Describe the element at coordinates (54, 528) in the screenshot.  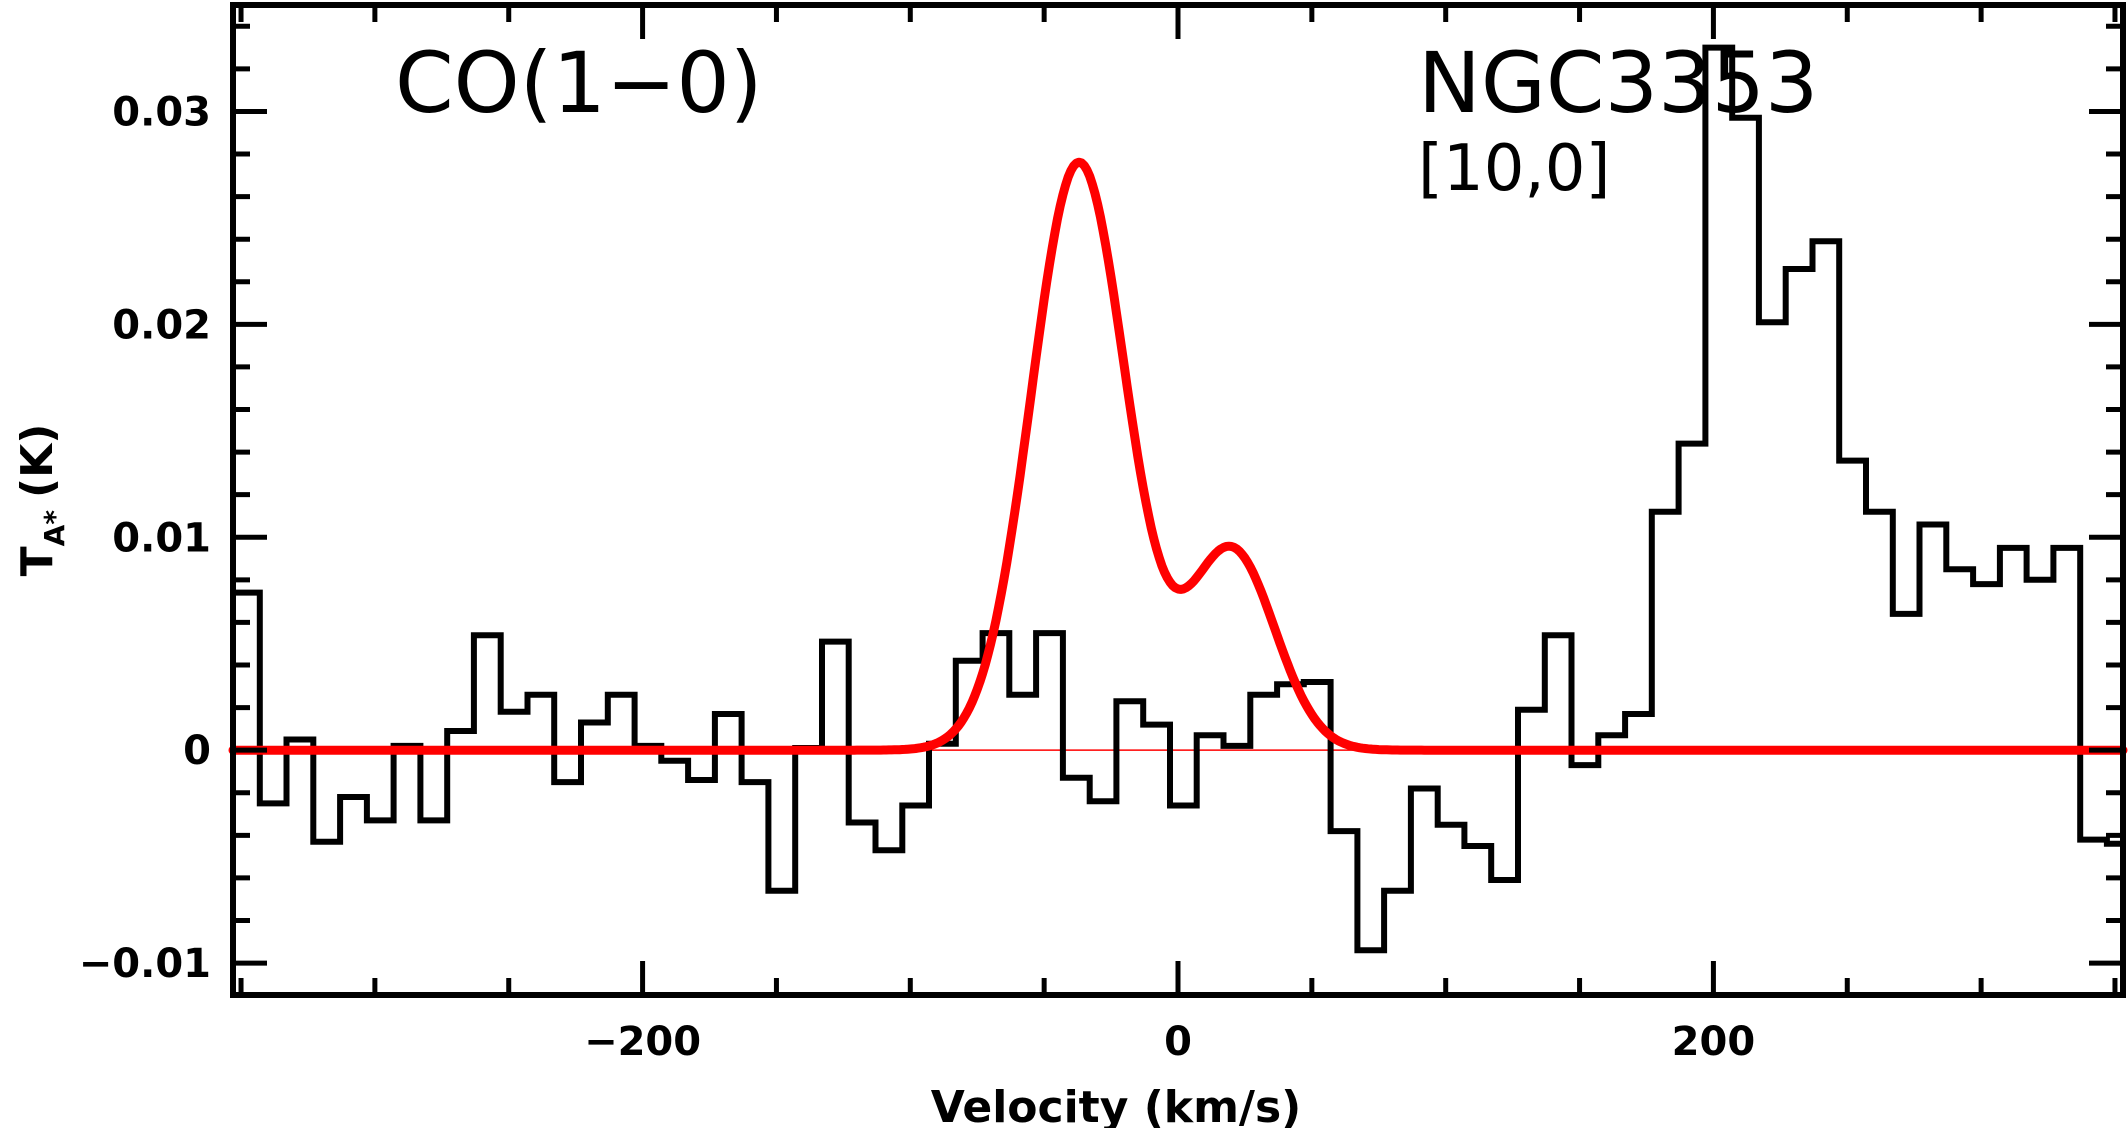
I see `y-axis-title-sub: A*` at that location.